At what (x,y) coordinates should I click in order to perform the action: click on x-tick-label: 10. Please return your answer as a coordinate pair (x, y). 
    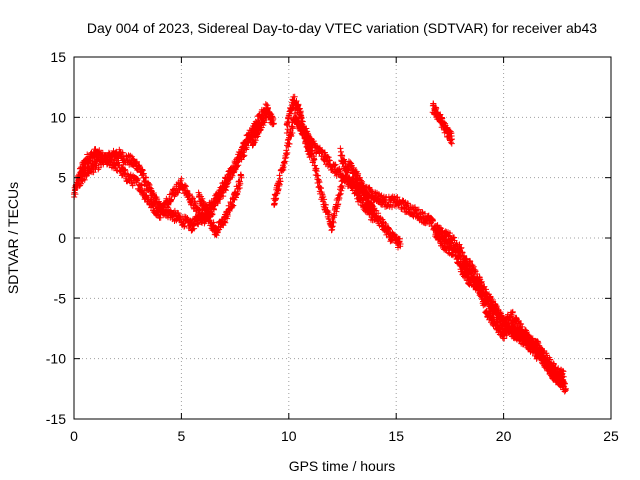
    Looking at the image, I should click on (289, 436).